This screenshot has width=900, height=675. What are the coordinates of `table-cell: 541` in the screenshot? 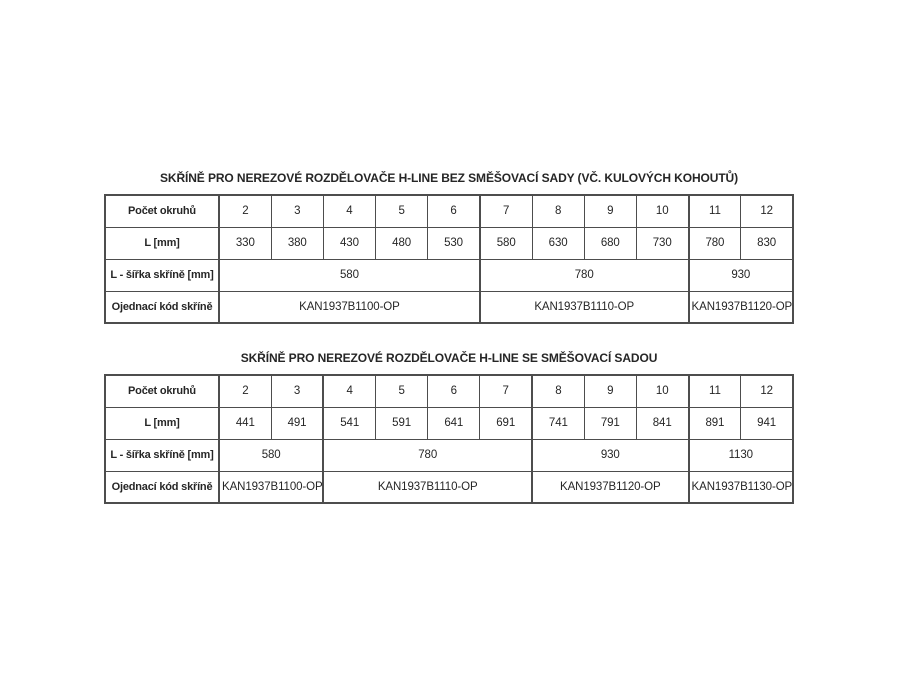 It's located at (349, 423).